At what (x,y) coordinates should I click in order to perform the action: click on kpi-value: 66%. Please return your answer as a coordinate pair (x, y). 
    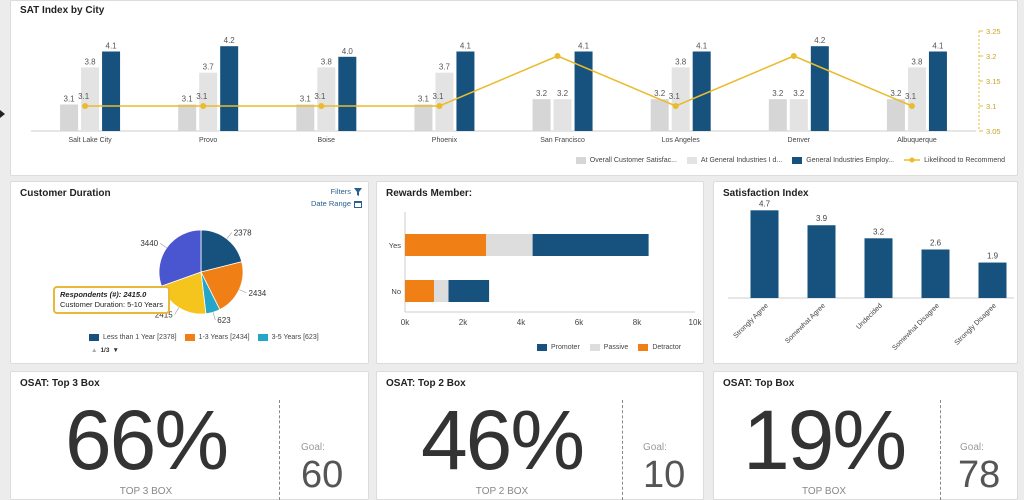
    Looking at the image, I should click on (146, 440).